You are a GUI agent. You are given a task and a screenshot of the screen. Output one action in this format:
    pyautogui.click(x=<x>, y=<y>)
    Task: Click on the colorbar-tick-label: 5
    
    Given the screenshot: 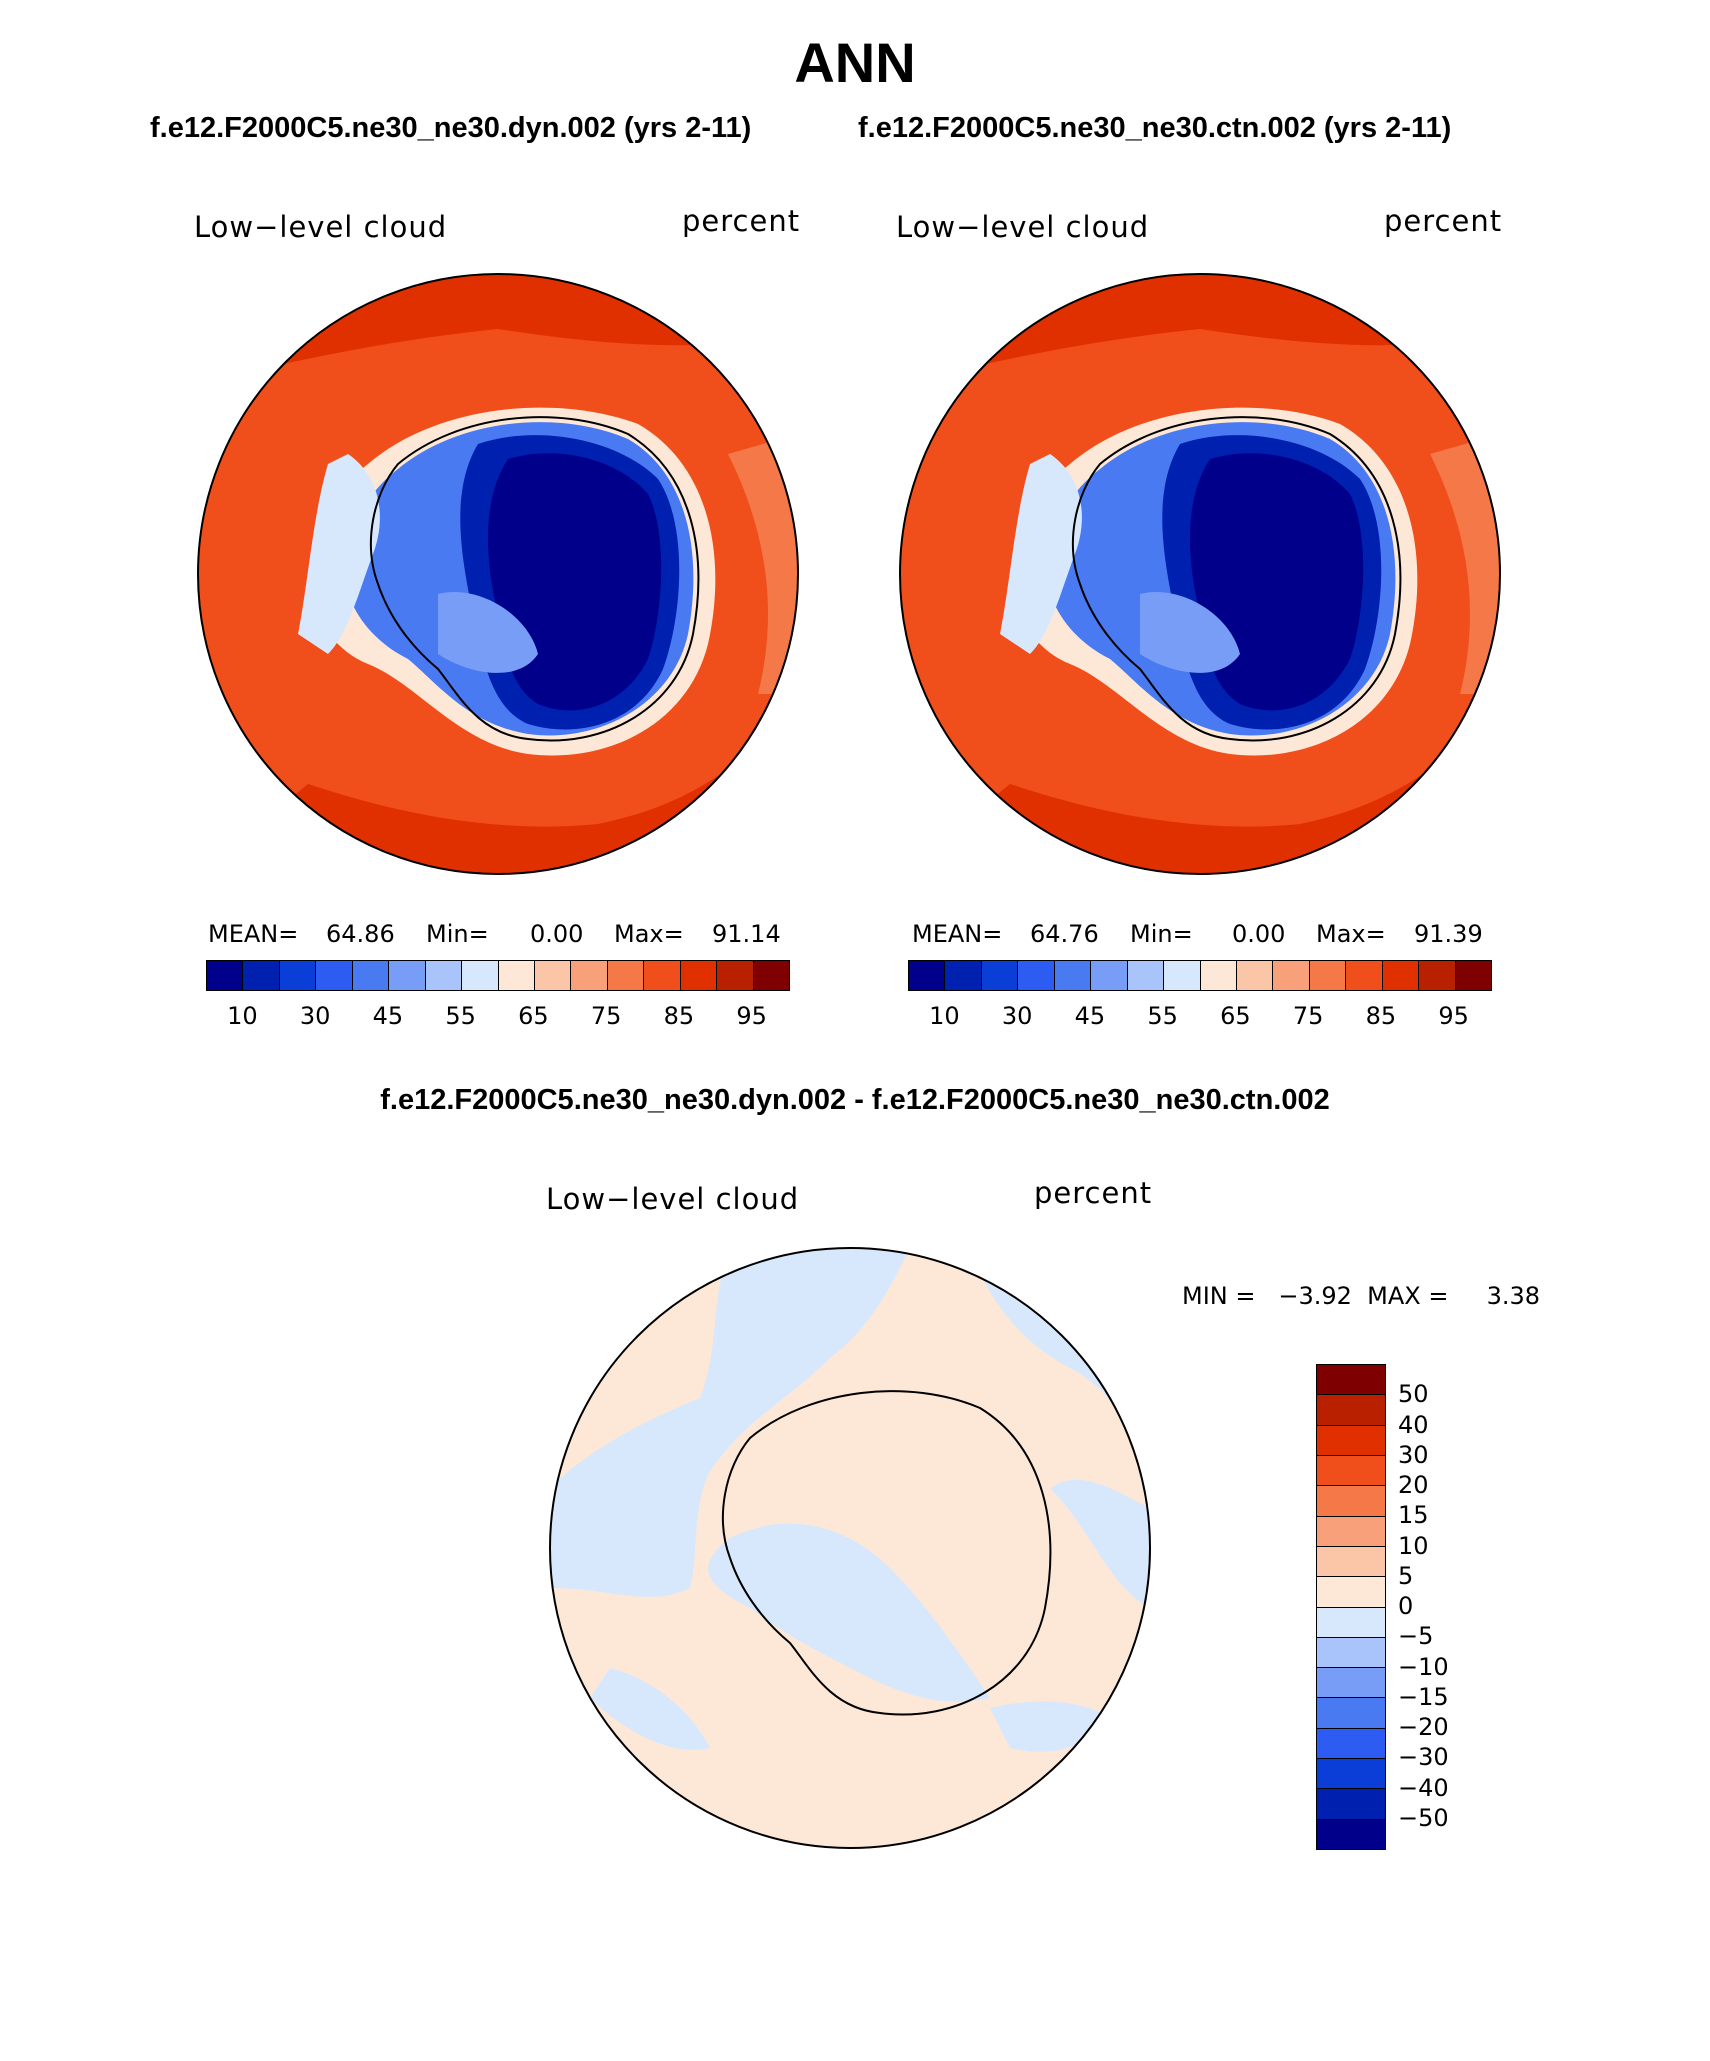 What is the action you would take?
    pyautogui.click(x=1406, y=1575)
    